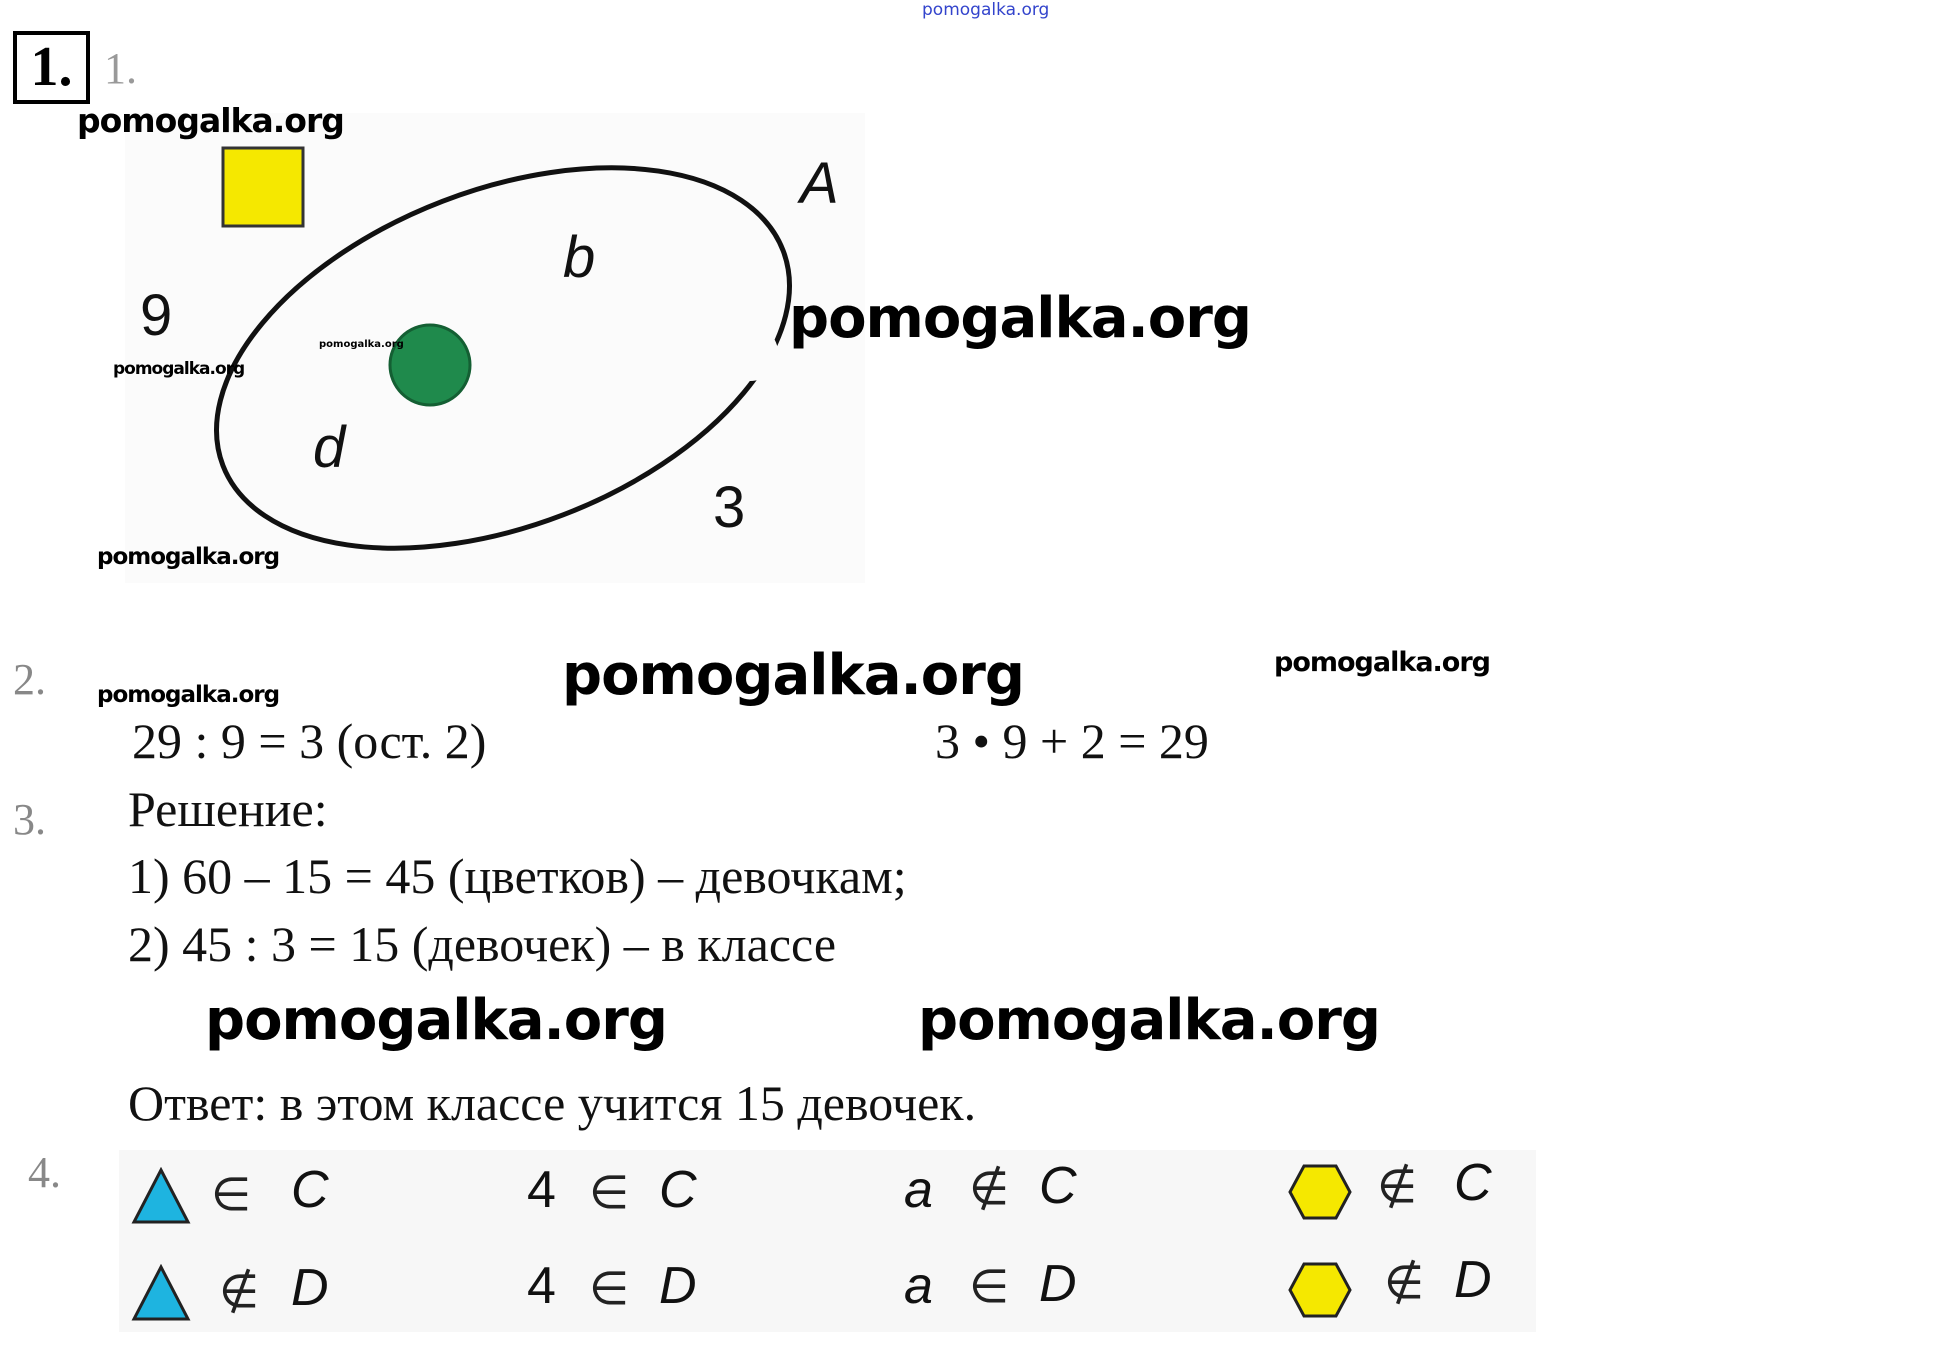 Image resolution: width=1944 pixels, height=1346 pixels. What do you see at coordinates (729, 507) in the screenshot?
I see `element-3: 3` at bounding box center [729, 507].